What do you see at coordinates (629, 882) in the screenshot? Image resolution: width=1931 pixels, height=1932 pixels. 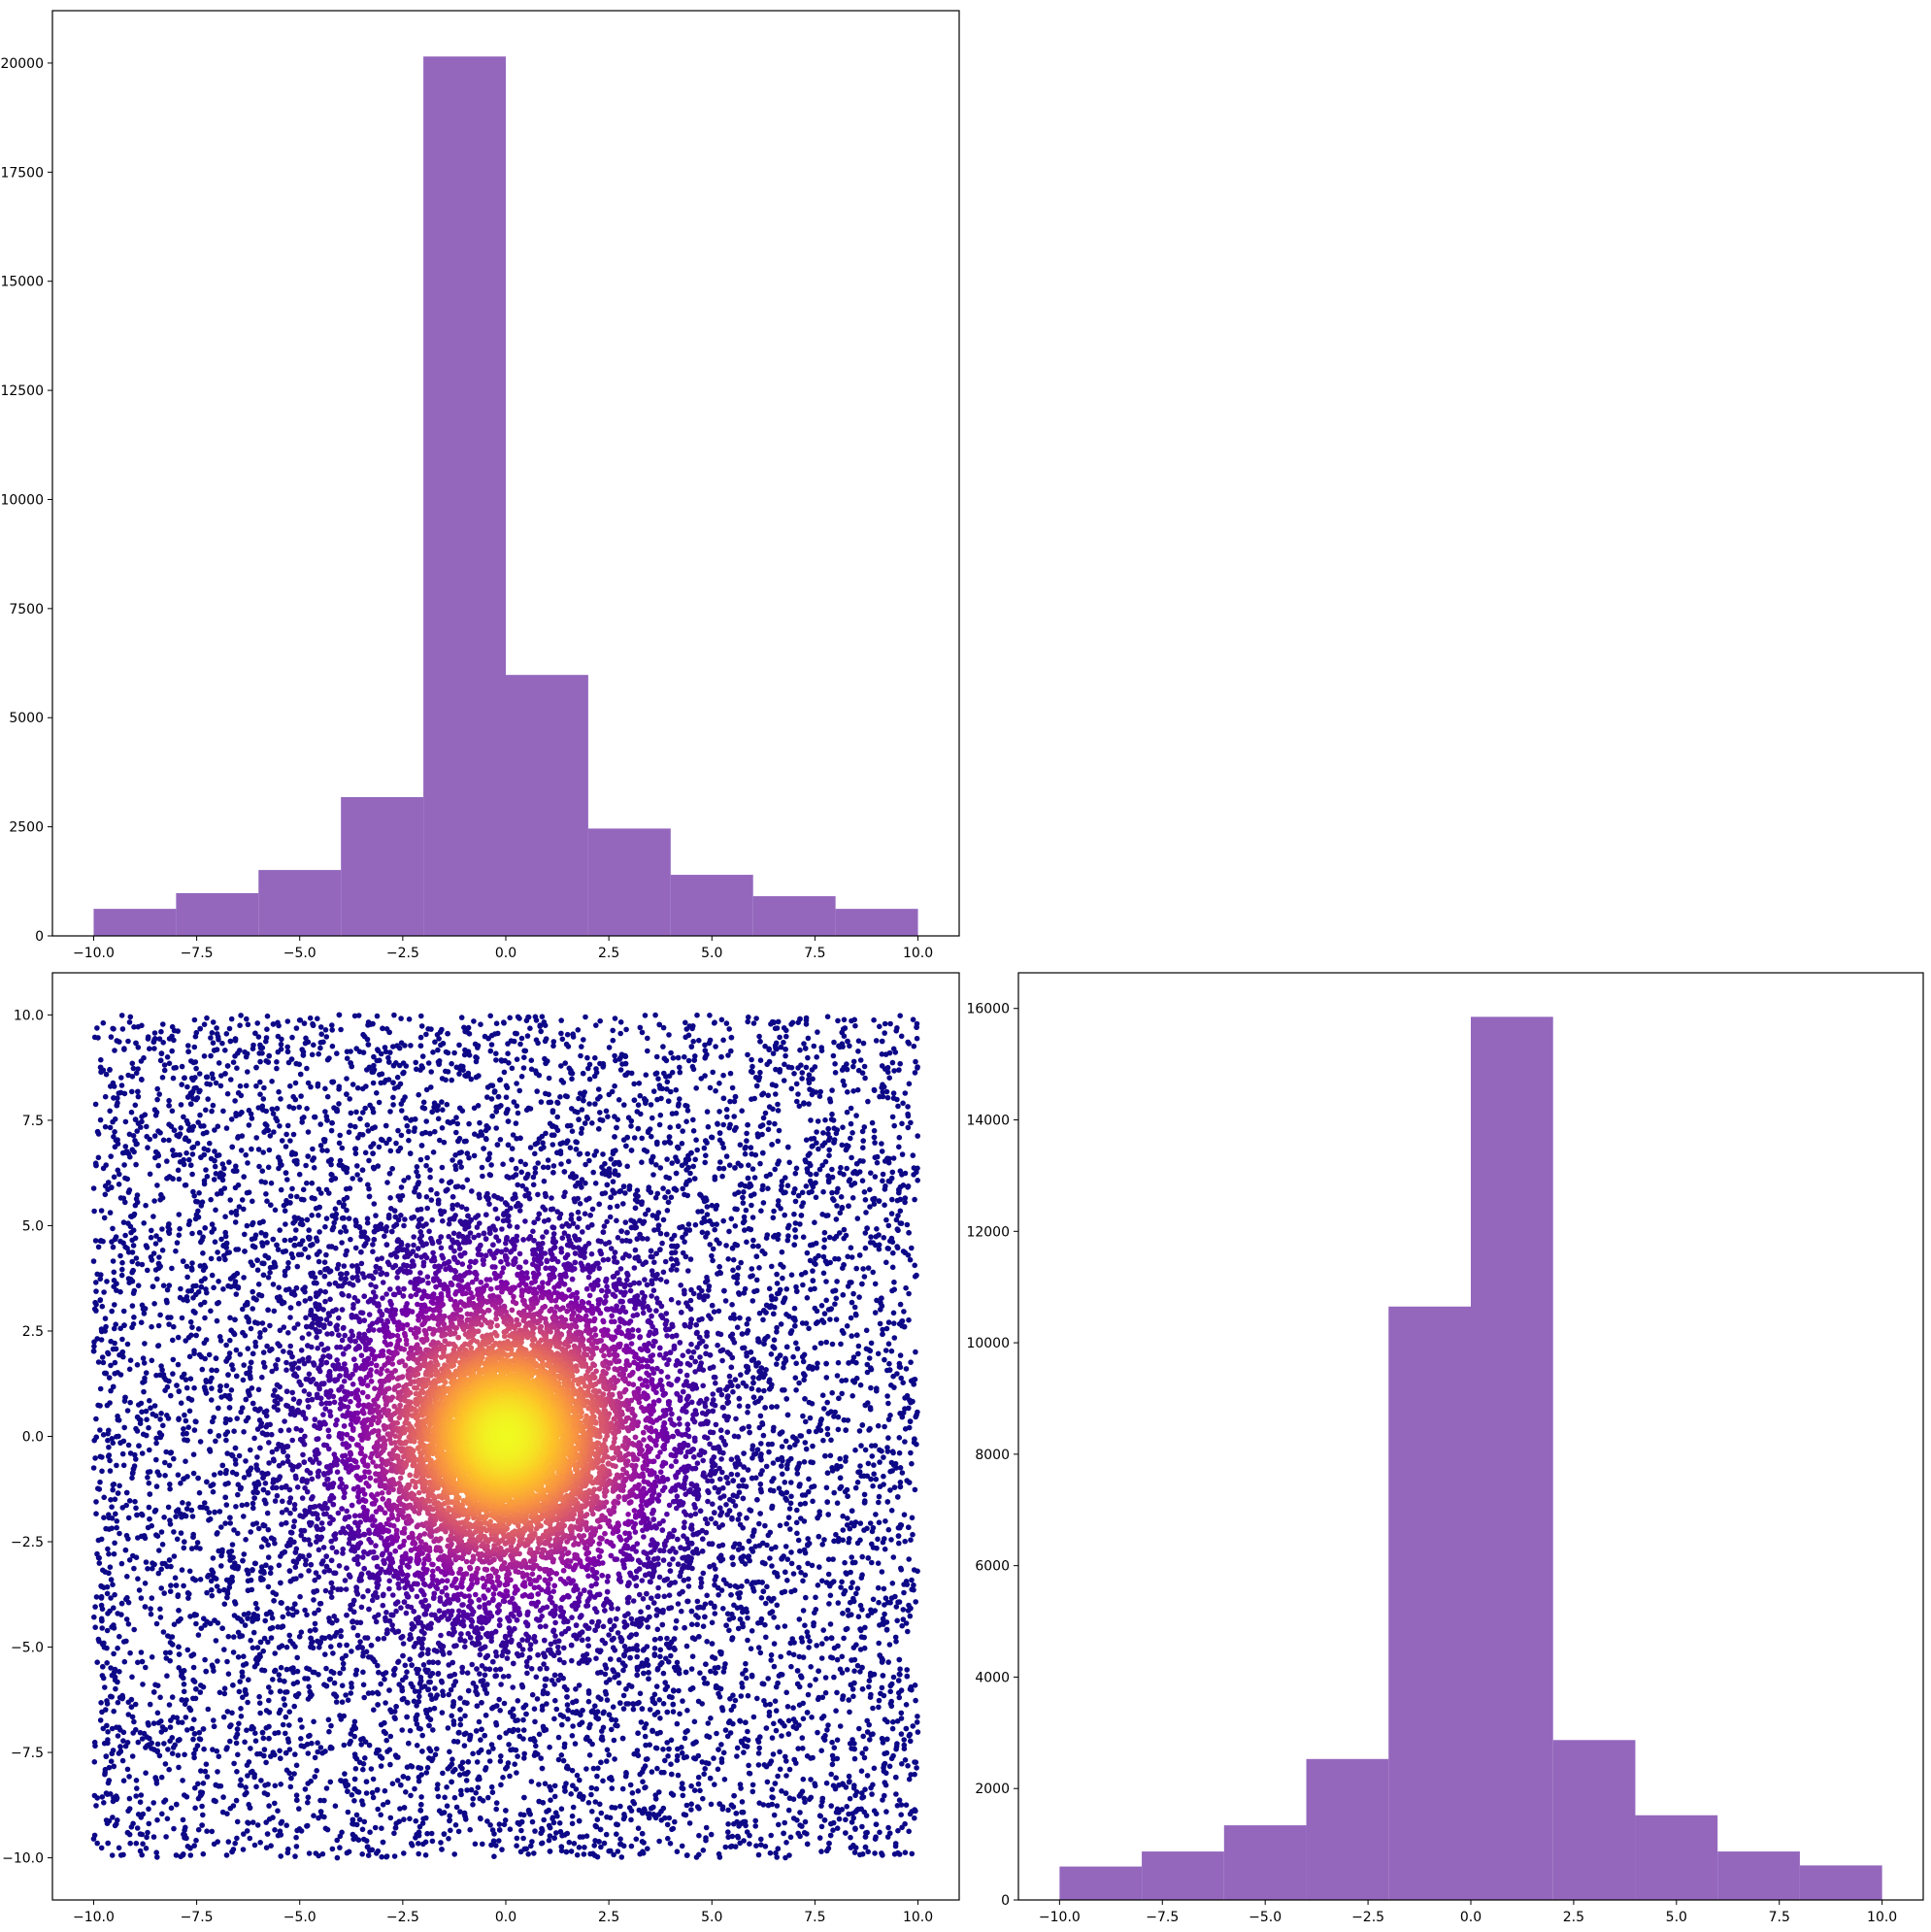 I see `histogram-x-bar` at bounding box center [629, 882].